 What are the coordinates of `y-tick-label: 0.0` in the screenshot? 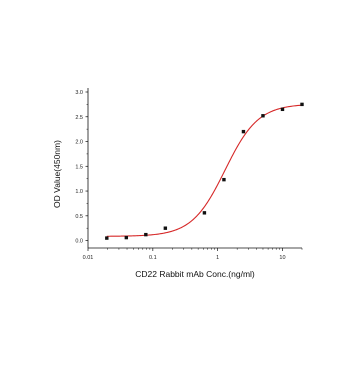 It's located at (79, 242).